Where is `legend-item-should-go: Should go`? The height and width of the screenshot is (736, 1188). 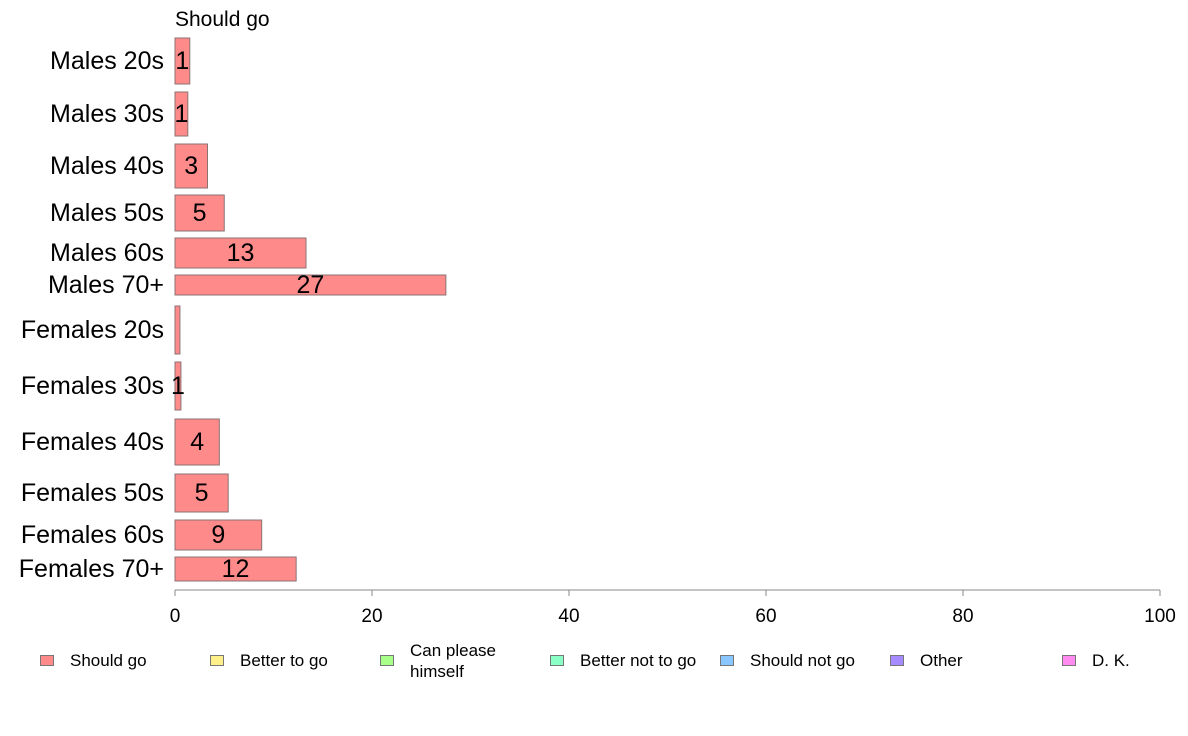 legend-item-should-go: Should go is located at coordinates (93, 655).